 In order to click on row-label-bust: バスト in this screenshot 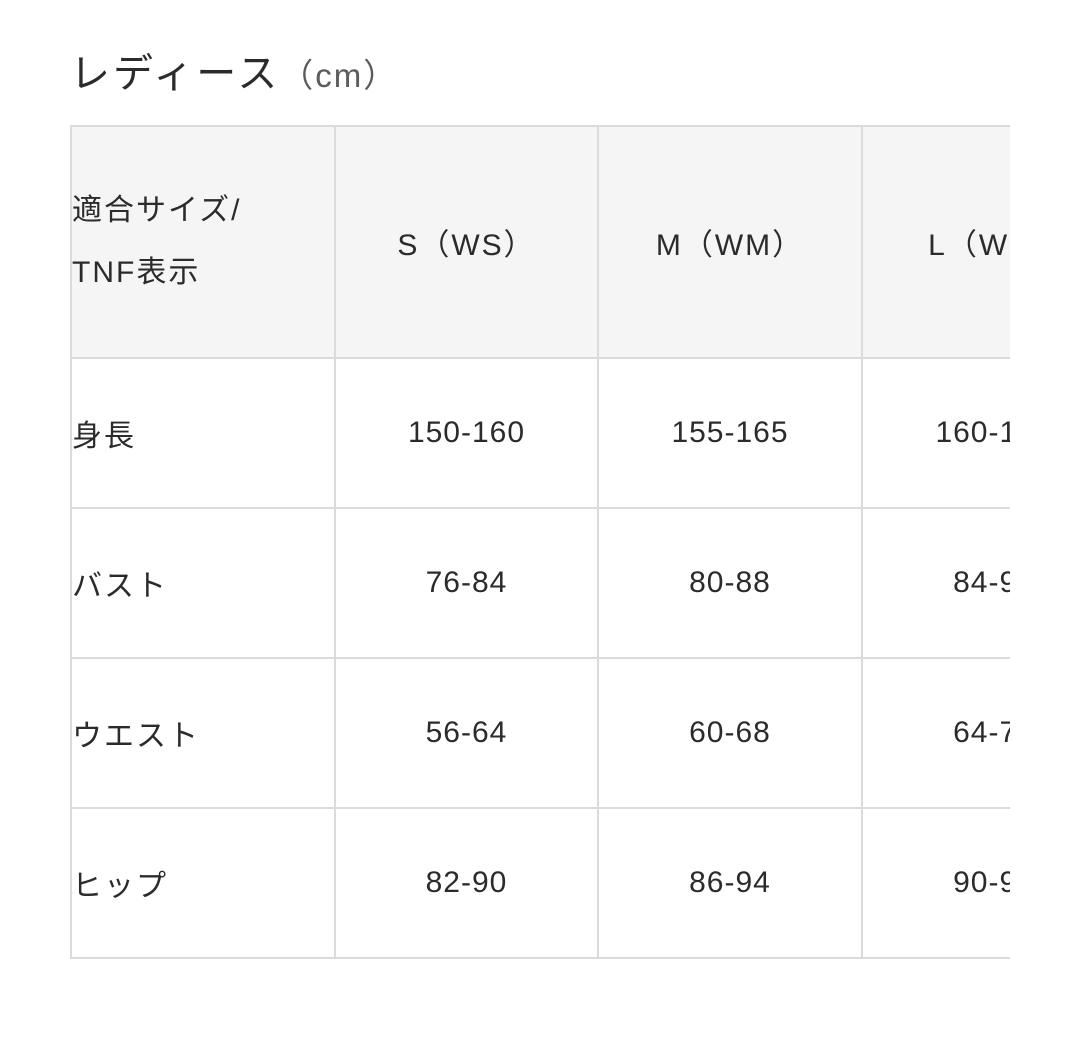, I will do `click(203, 583)`.